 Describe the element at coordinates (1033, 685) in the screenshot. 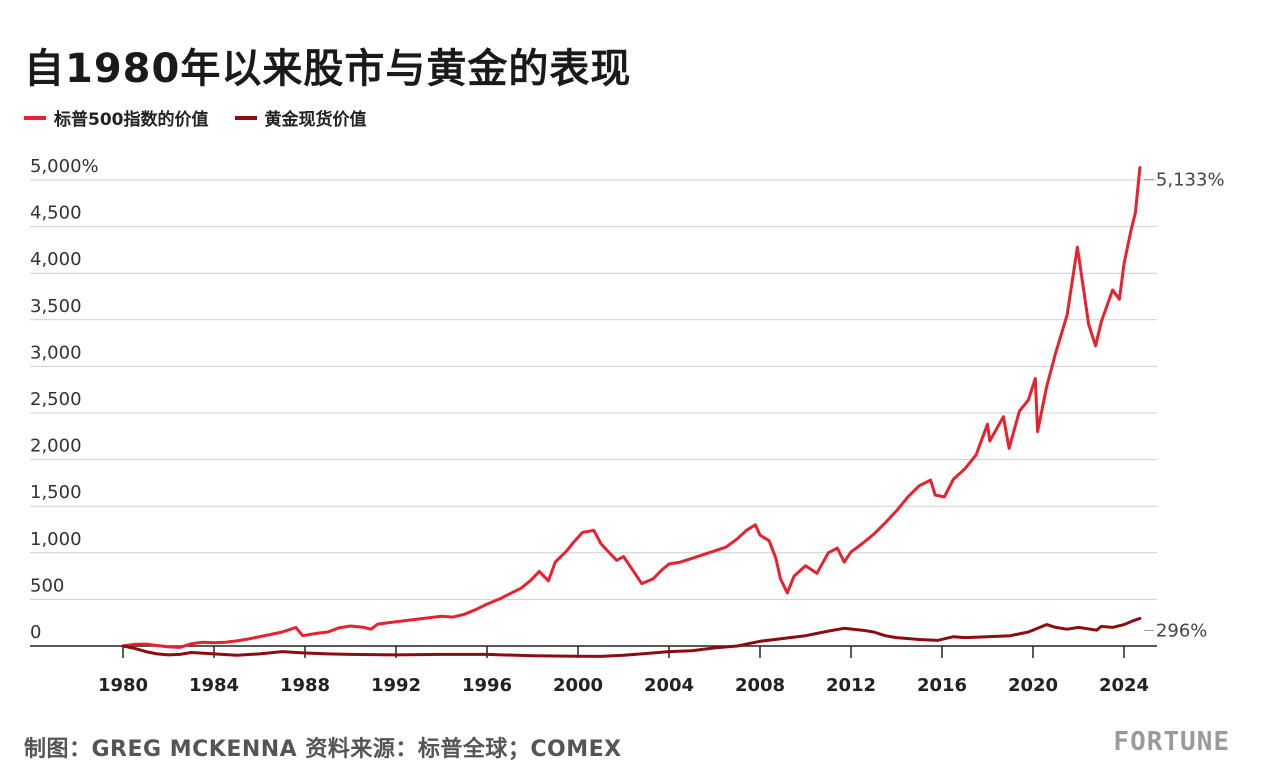

I see `x-tick-label: 2020` at that location.